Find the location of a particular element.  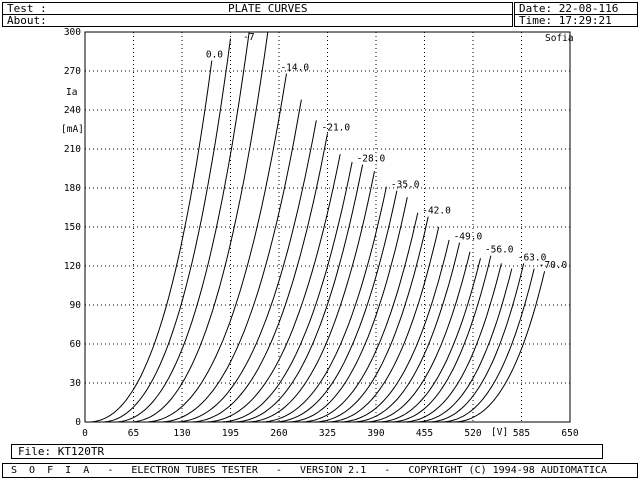

curve-label: -49.0 is located at coordinates (468, 237).